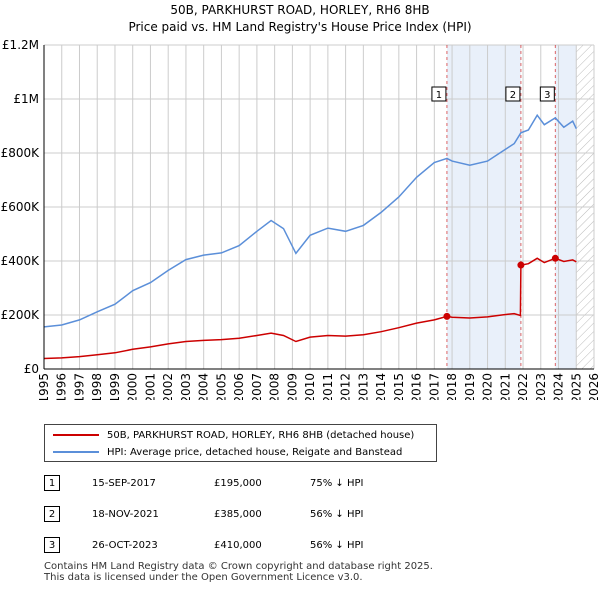 The height and width of the screenshot is (590, 600). Describe the element at coordinates (21, 207) in the screenshot. I see `y-tick-label: £600K` at that location.